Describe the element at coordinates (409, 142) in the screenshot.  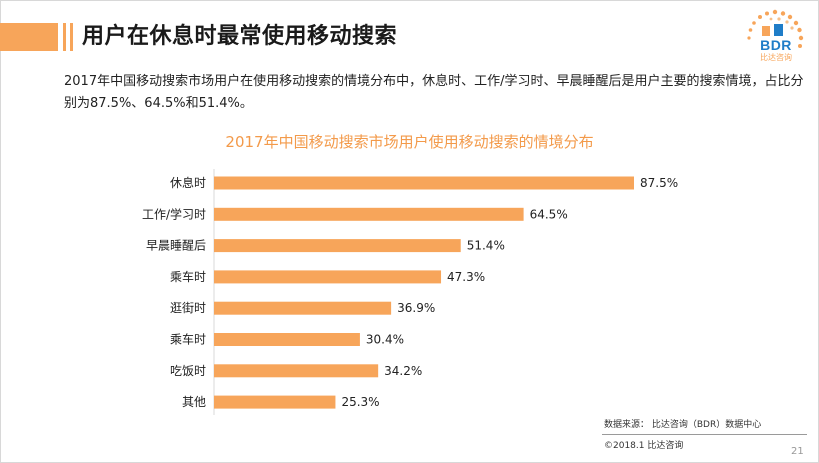
I see `chart-title: 2017年中国移动搜索市场用户使用移动搜索的情境分布` at that location.